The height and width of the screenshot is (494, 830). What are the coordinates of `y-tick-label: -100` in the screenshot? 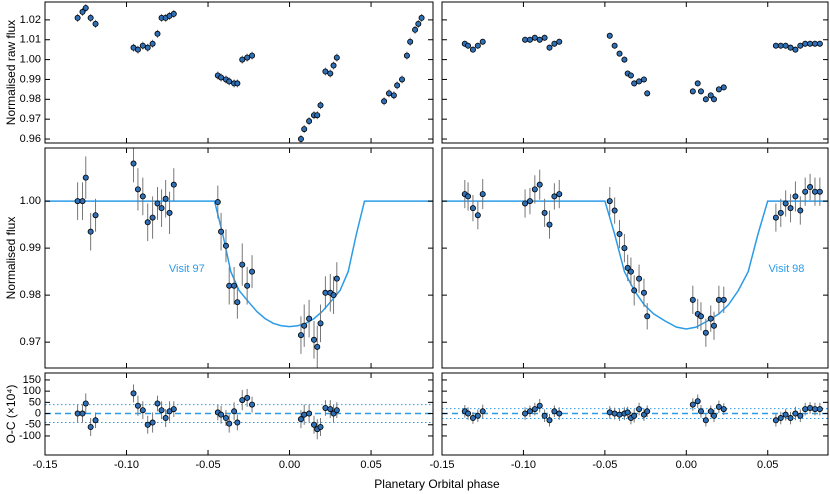 It's located at (30, 436).